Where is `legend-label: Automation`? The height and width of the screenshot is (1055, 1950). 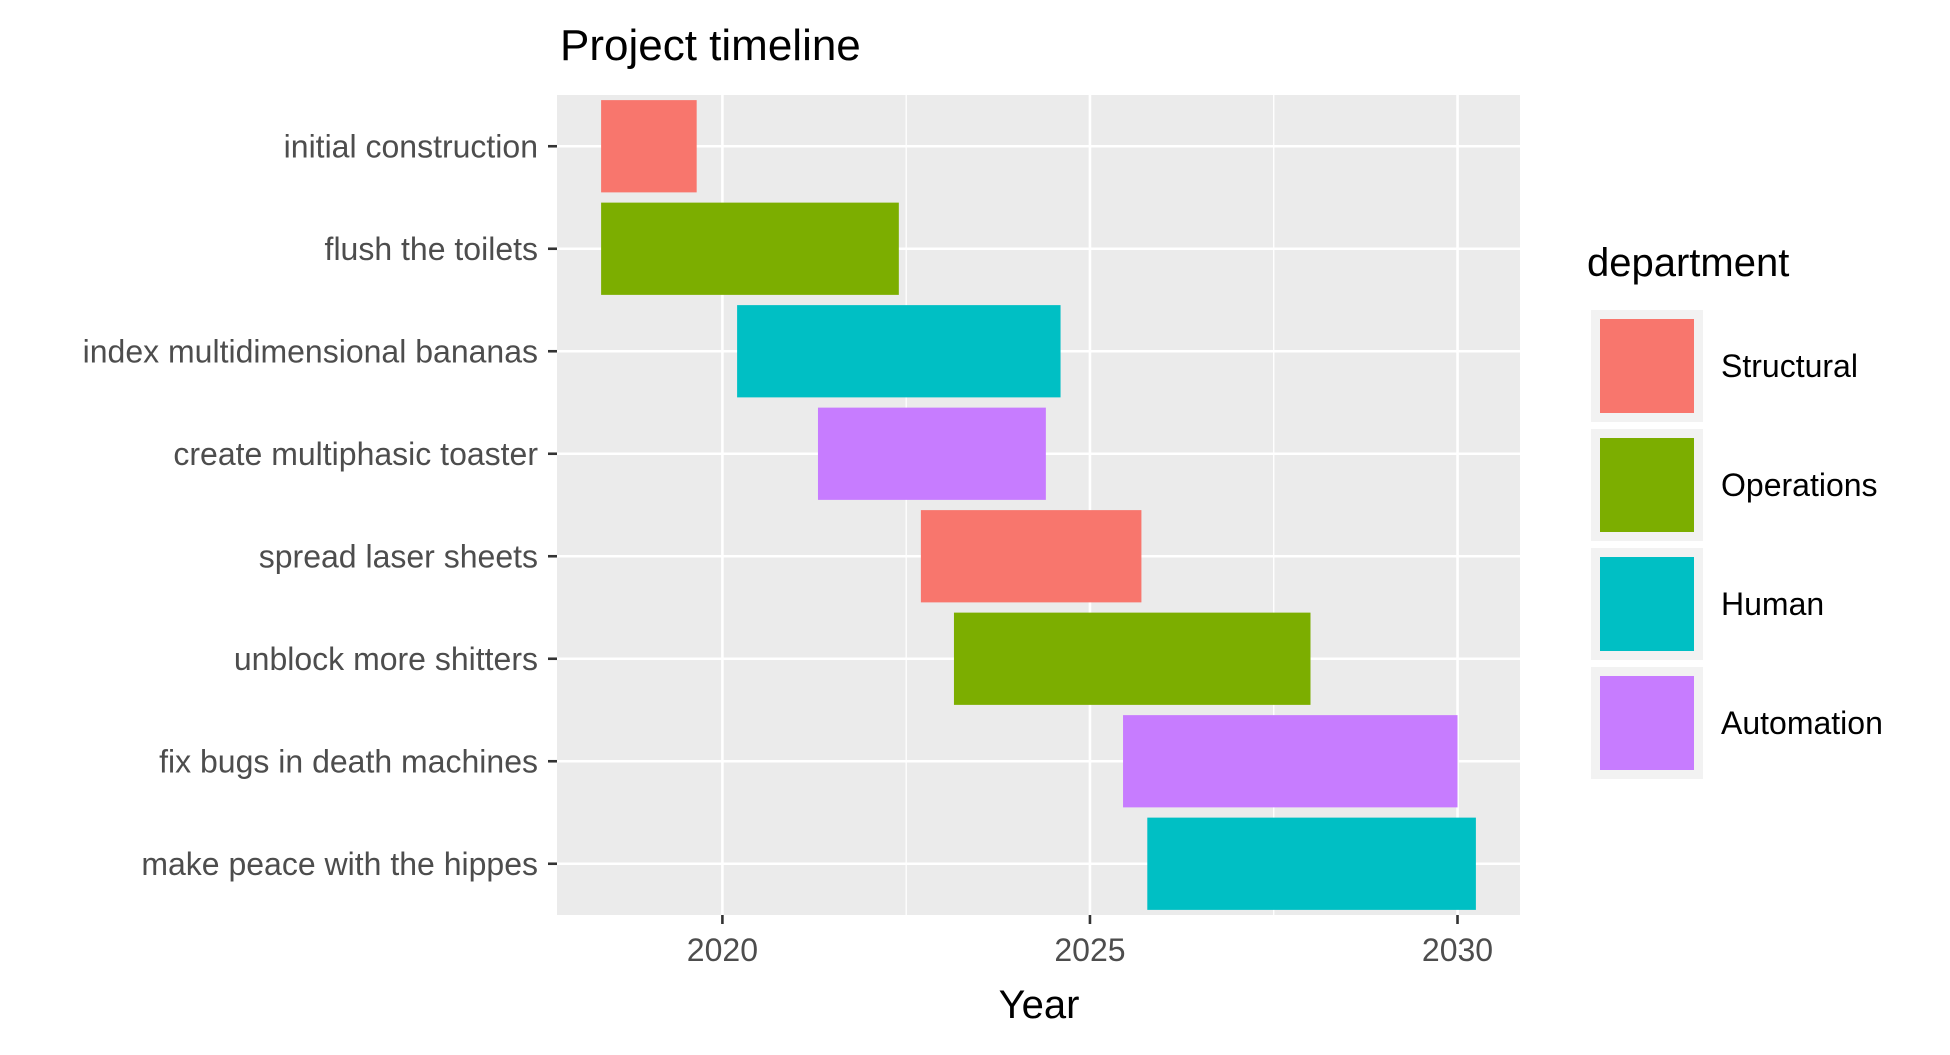 legend-label: Automation is located at coordinates (1802, 723).